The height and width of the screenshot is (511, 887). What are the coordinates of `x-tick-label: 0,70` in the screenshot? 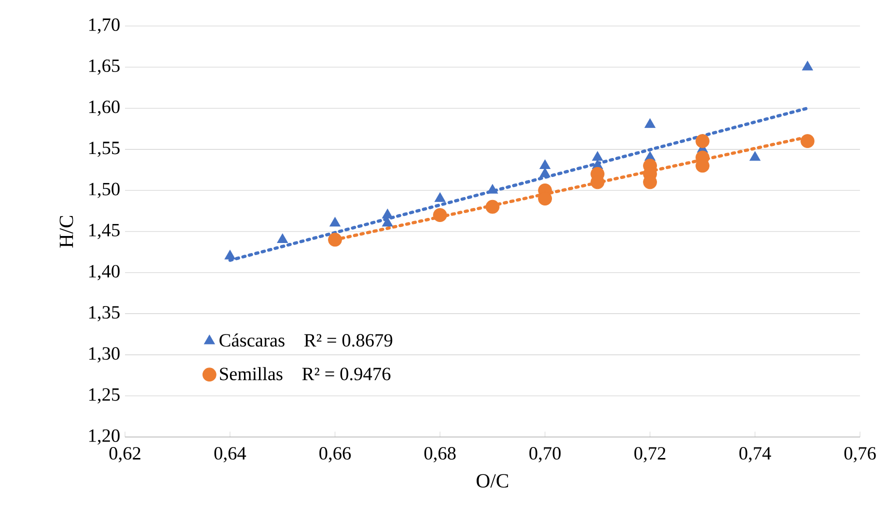 It's located at (545, 454).